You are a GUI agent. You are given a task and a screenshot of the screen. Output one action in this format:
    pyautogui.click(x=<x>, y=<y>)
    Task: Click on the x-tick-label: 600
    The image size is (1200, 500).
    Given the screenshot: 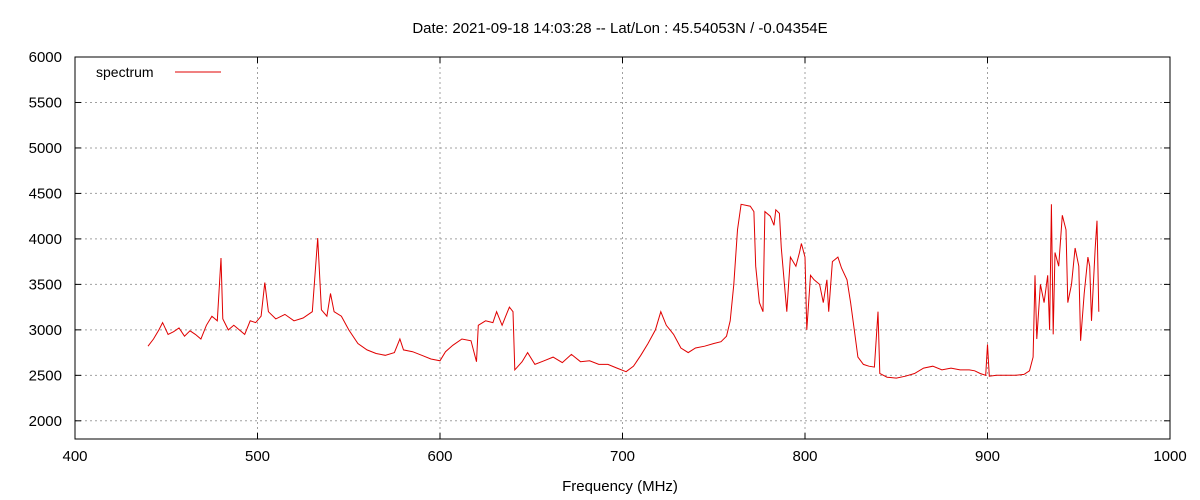 What is the action you would take?
    pyautogui.click(x=439, y=456)
    